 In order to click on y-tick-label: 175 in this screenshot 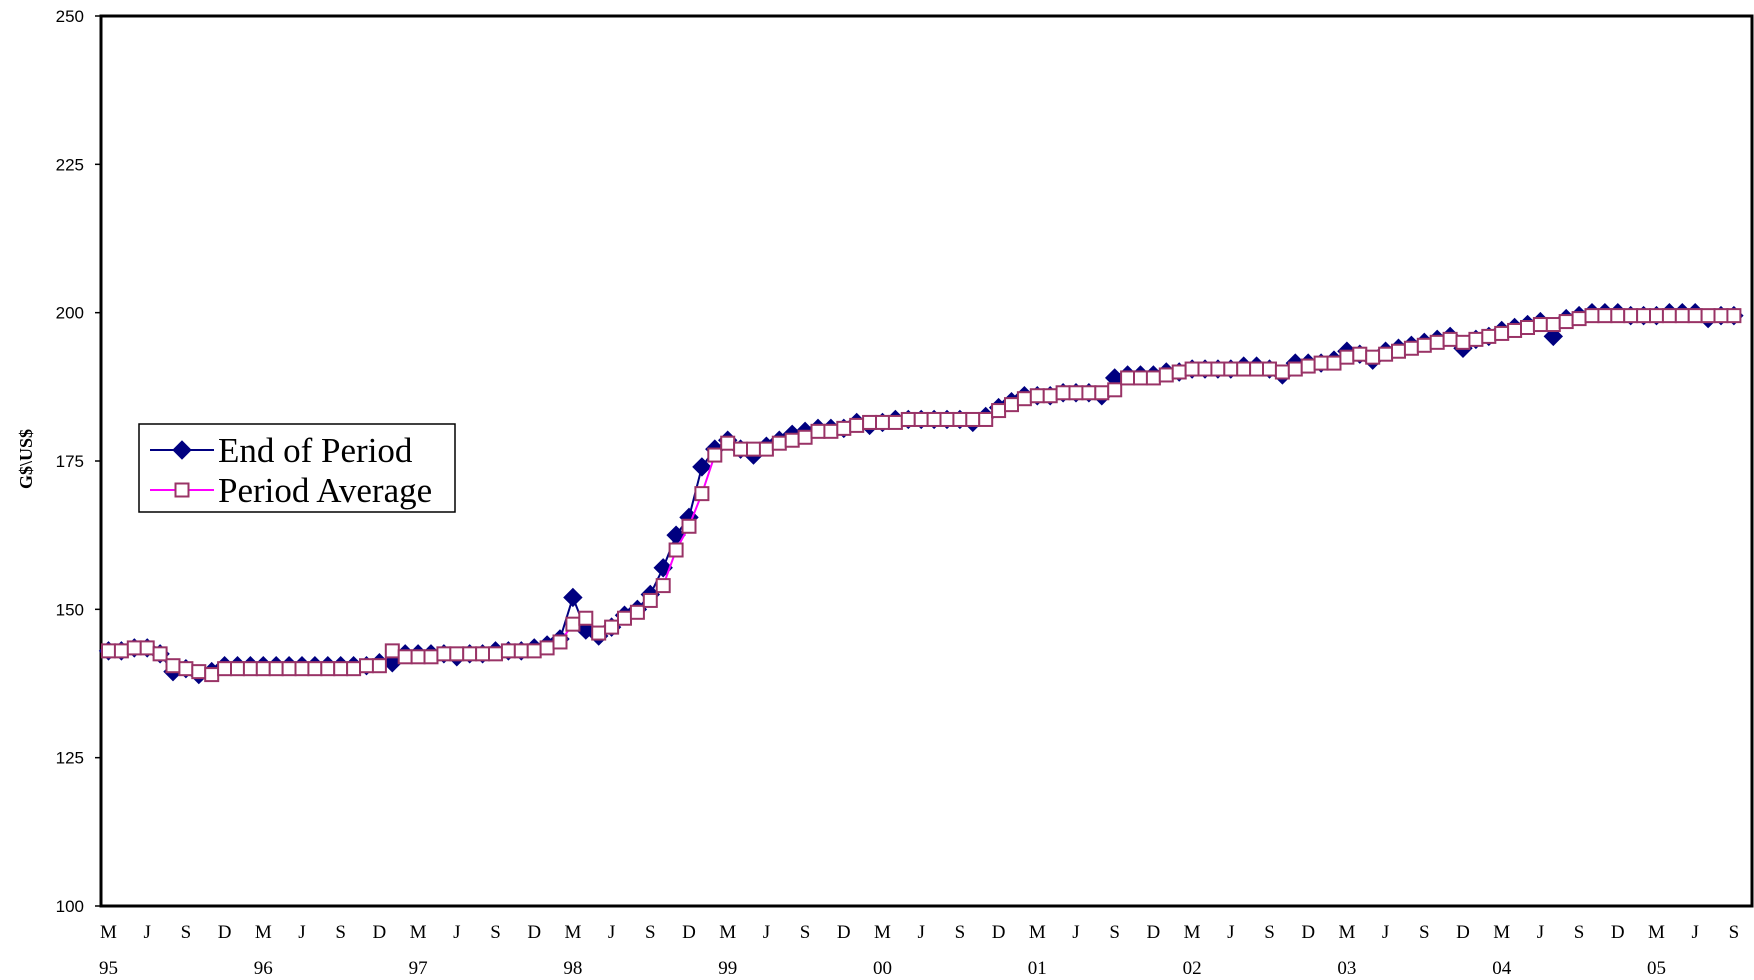, I will do `click(70, 461)`.